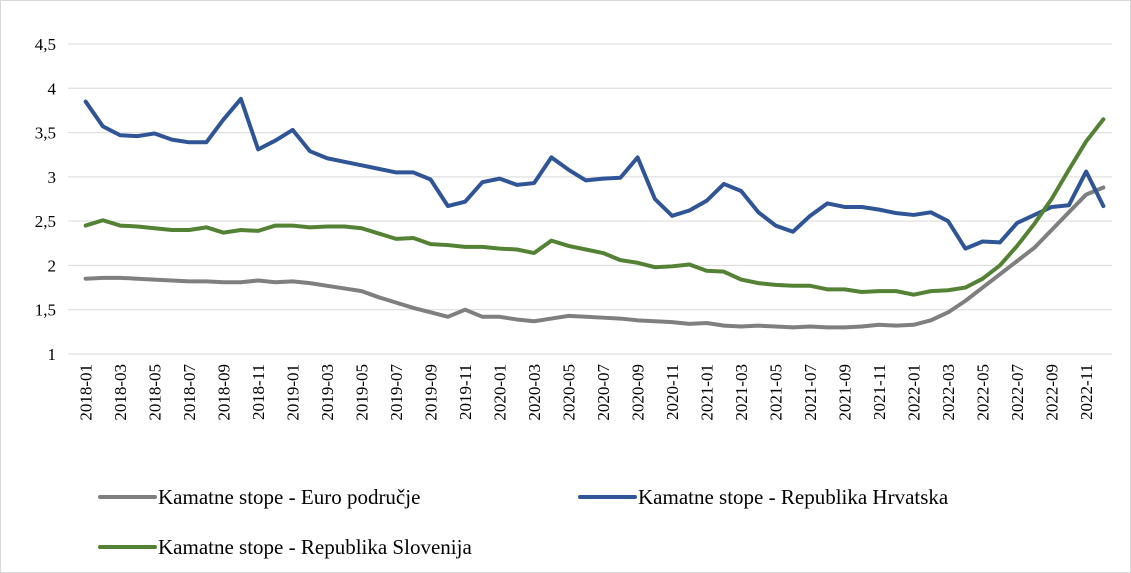 This screenshot has width=1131, height=573. What do you see at coordinates (741, 392) in the screenshot?
I see `x-tick-label: 2021-03` at bounding box center [741, 392].